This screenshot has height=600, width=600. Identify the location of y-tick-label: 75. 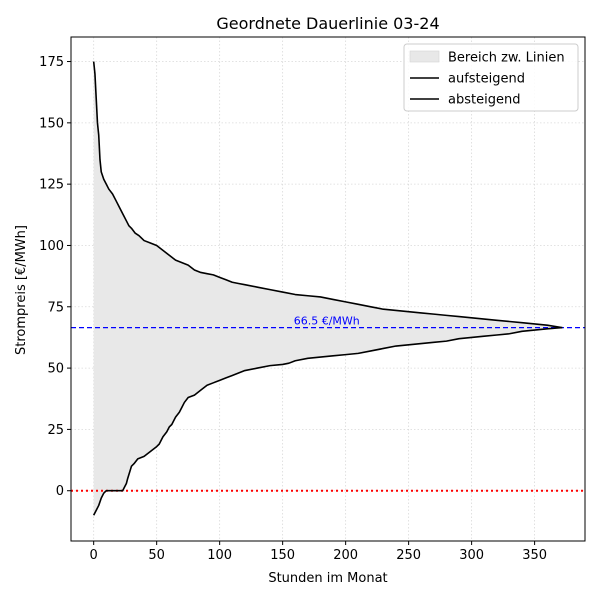
(55, 307).